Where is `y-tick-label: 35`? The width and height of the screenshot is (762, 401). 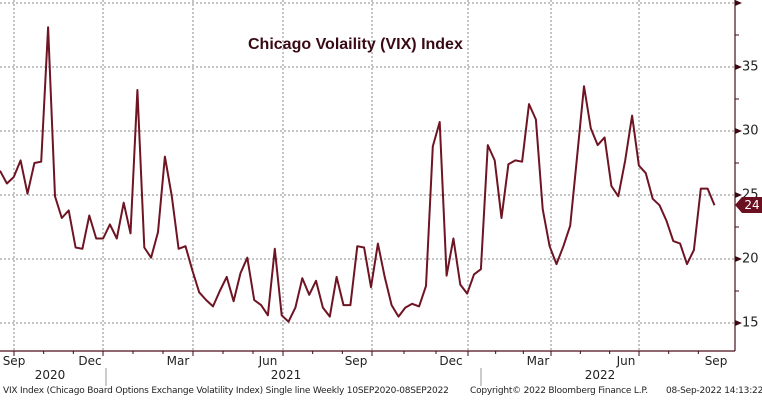
y-tick-label: 35 is located at coordinates (750, 67).